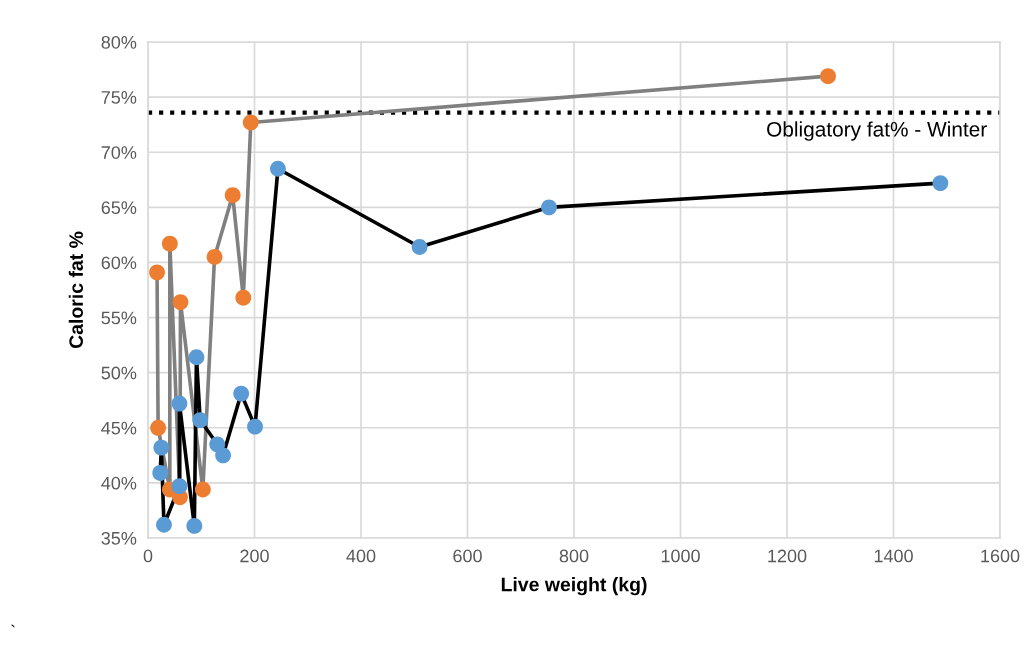 Image resolution: width=1032 pixels, height=650 pixels. I want to click on y-tick-label: 55%, so click(119, 318).